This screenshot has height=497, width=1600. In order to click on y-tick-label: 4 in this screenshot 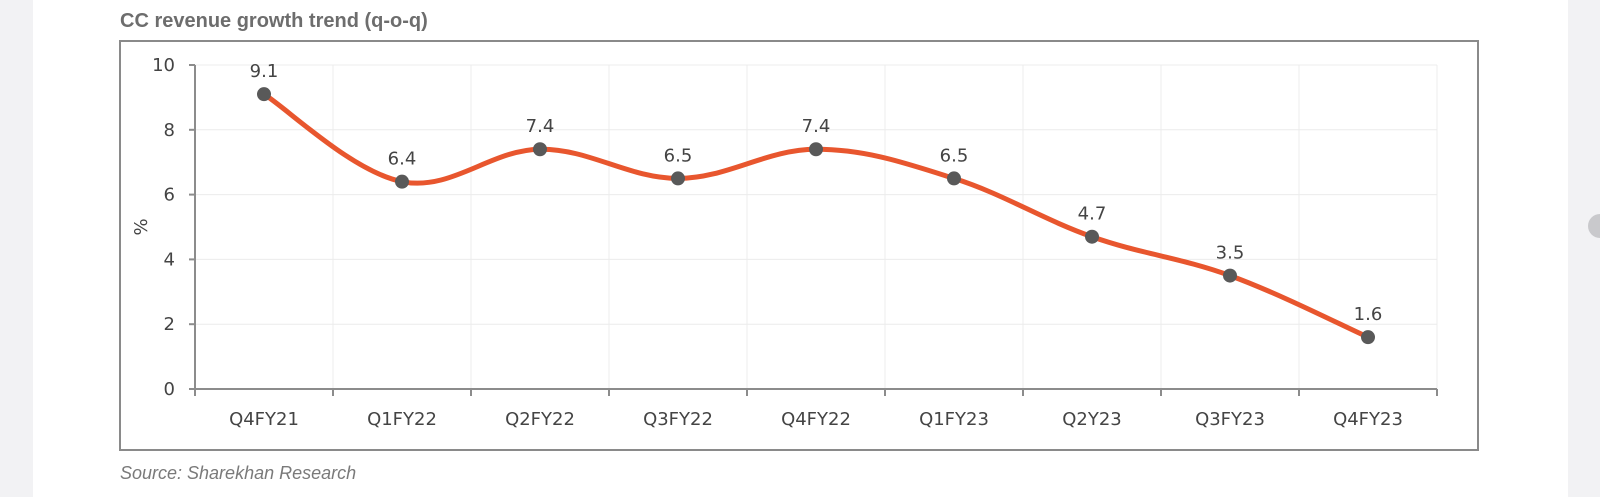, I will do `click(169, 259)`.